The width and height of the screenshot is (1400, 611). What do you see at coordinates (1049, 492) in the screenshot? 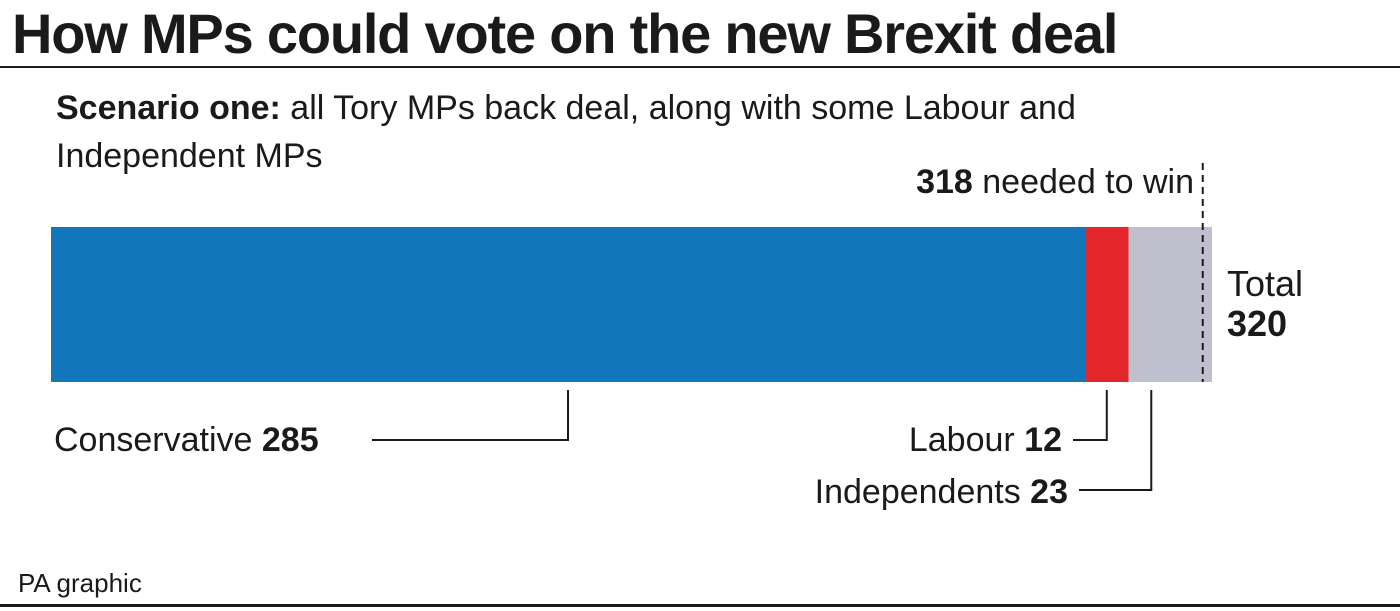
I see `label-independents-value: 23` at bounding box center [1049, 492].